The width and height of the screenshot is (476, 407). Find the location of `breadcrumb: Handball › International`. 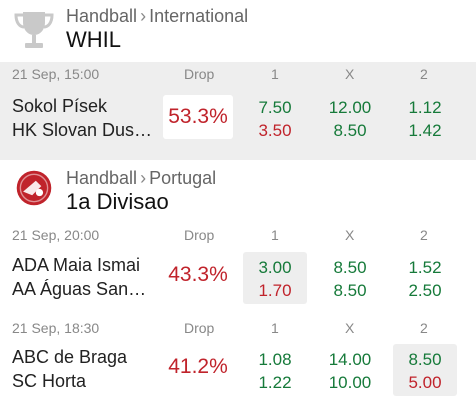

breadcrumb: Handball › International is located at coordinates (157, 16).